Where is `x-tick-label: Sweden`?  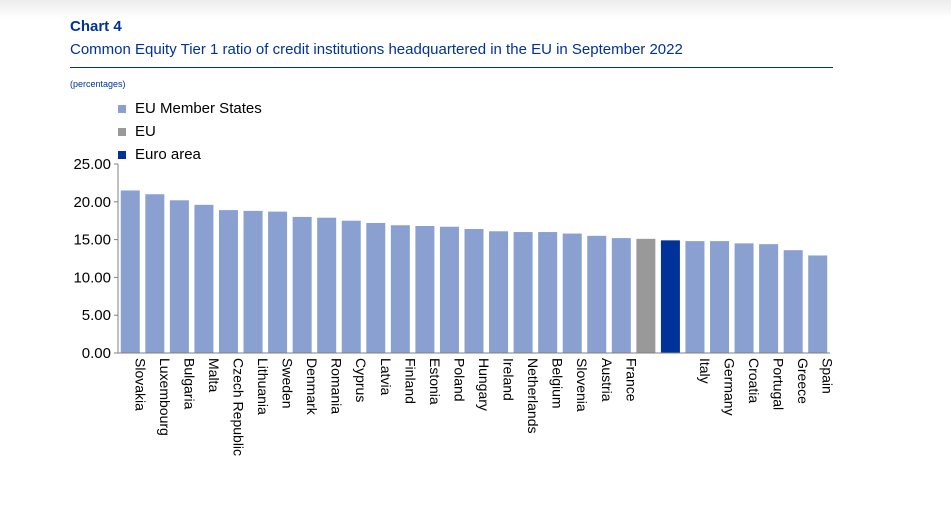 x-tick-label: Sweden is located at coordinates (288, 383).